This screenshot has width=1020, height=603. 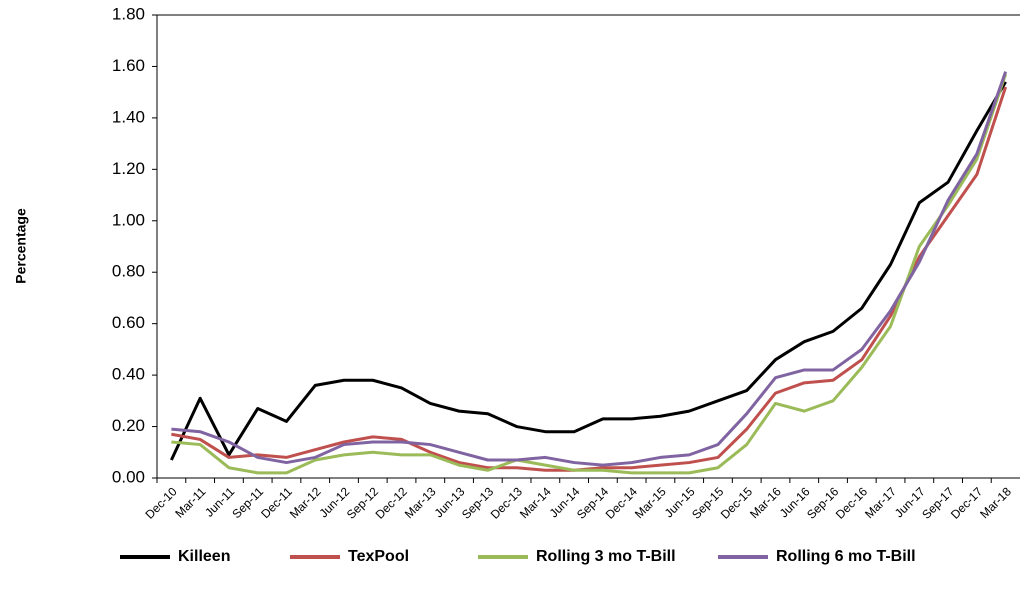 I want to click on y-tick-label: 0.00, so click(x=128, y=476).